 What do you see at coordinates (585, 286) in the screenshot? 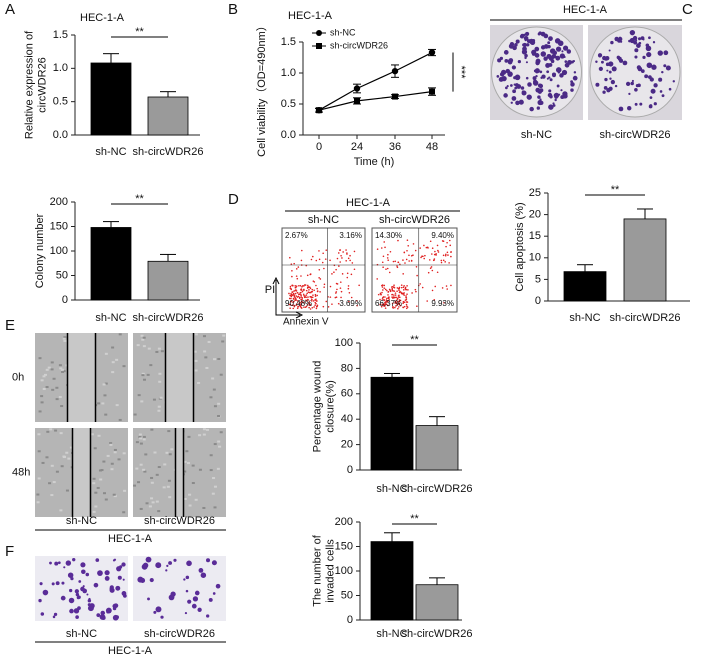
I see `bar` at bounding box center [585, 286].